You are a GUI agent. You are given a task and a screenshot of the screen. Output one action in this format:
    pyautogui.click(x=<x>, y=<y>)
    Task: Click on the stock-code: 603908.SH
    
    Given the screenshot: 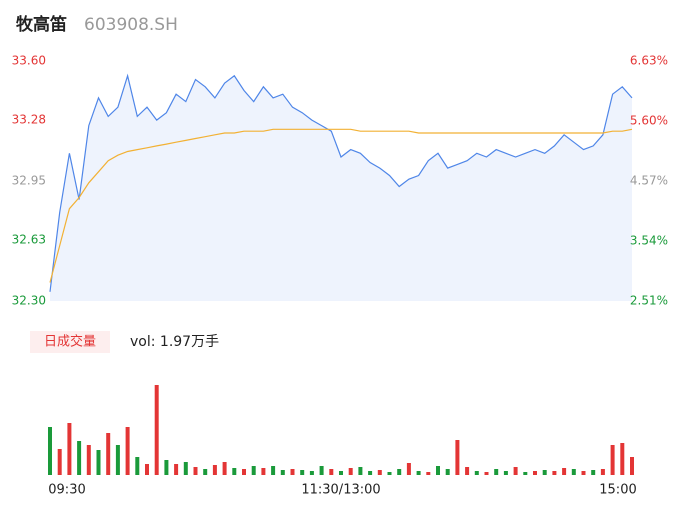 What is the action you would take?
    pyautogui.click(x=131, y=25)
    